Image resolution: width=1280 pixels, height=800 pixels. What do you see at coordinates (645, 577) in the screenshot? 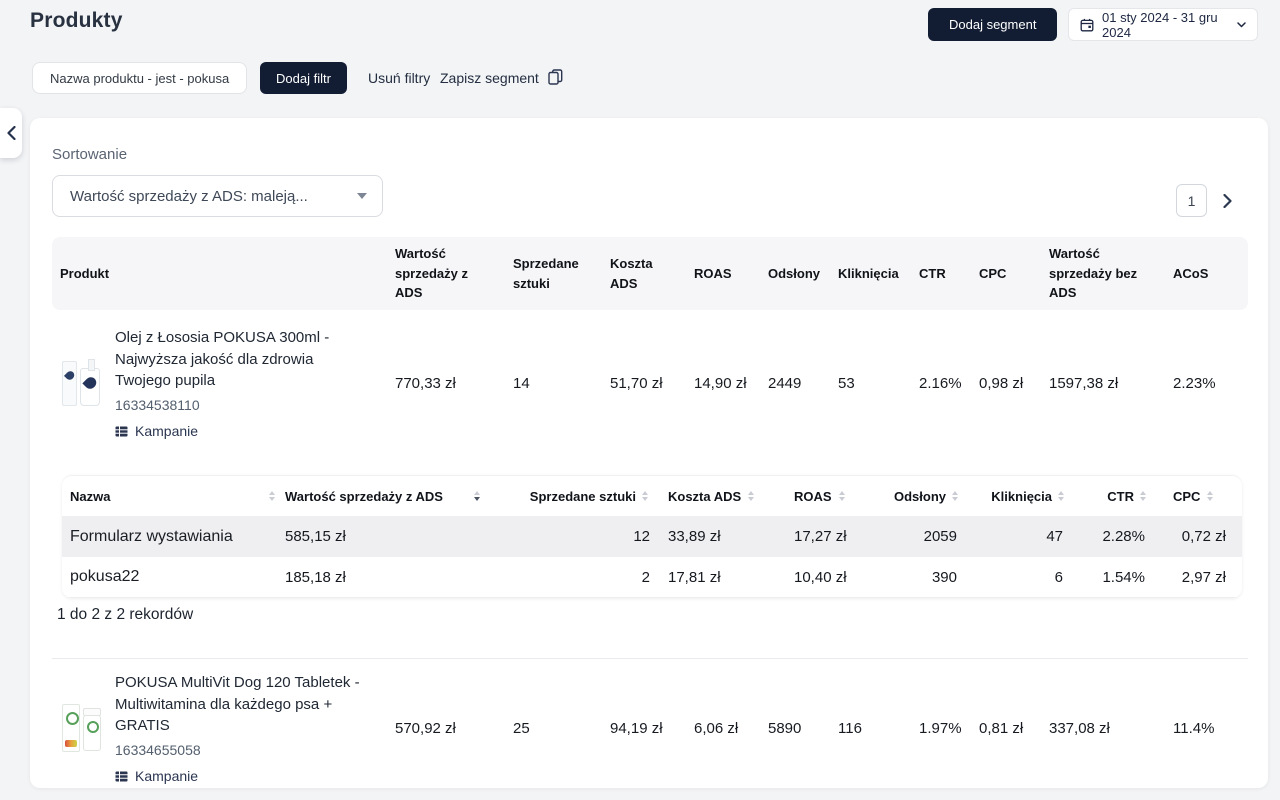
I see `campaign-cell: 2` at bounding box center [645, 577].